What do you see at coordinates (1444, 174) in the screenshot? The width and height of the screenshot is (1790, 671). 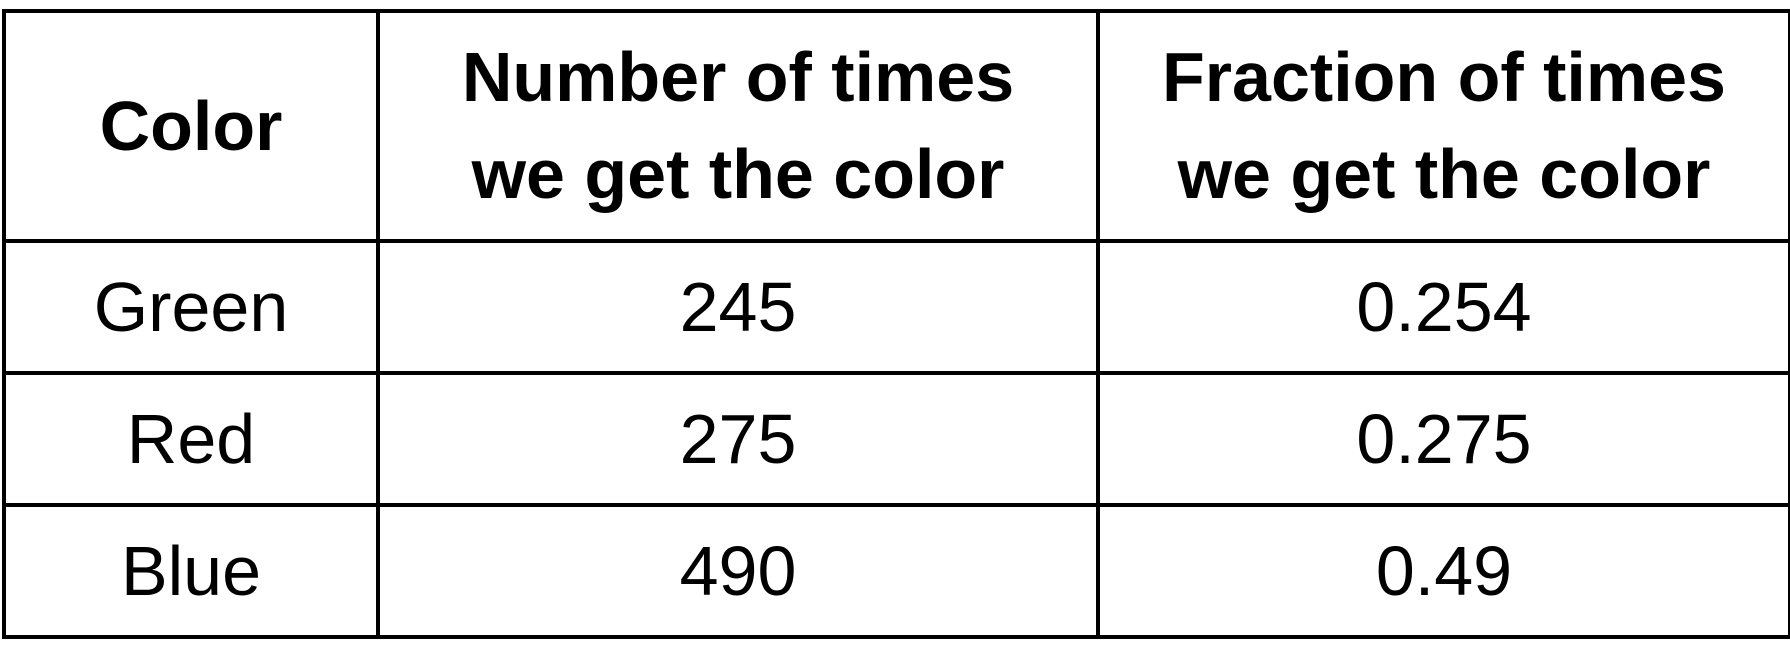 I see `header-fraction-line-2: we get the color` at bounding box center [1444, 174].